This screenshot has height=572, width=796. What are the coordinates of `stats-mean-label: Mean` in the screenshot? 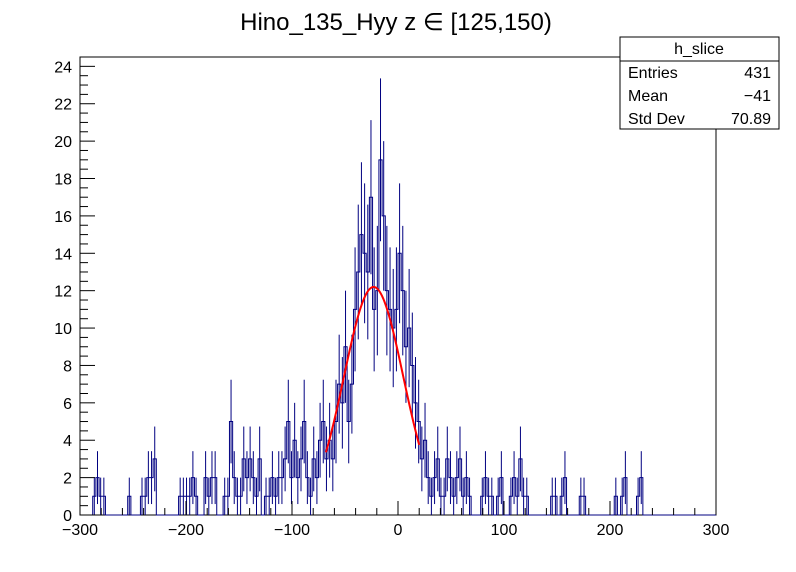 It's located at (648, 96).